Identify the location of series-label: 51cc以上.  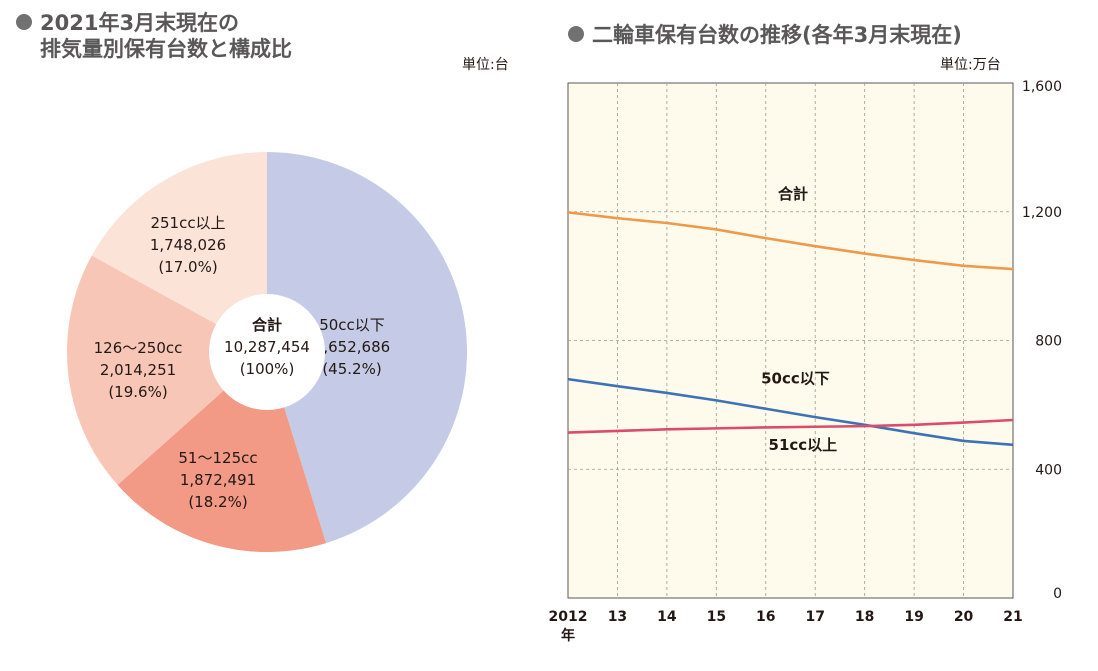
(803, 445).